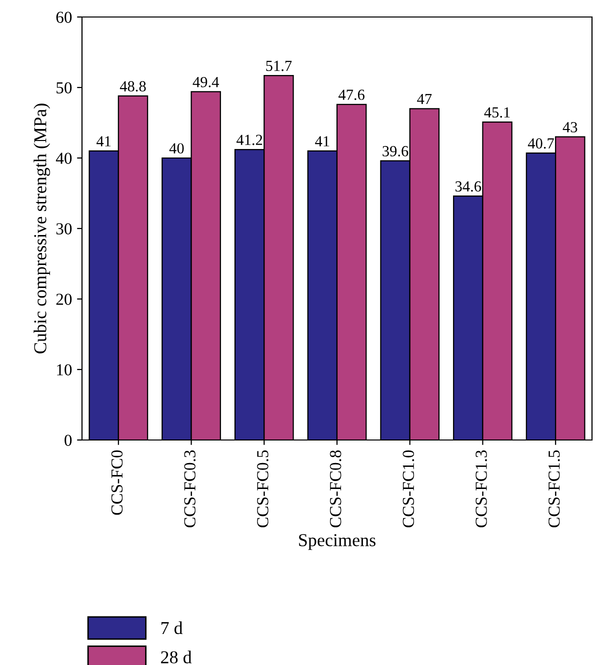 Image resolution: width=601 pixels, height=665 pixels. Describe the element at coordinates (408, 489) in the screenshot. I see `x-tick-label: CCS-FC1.0` at that location.